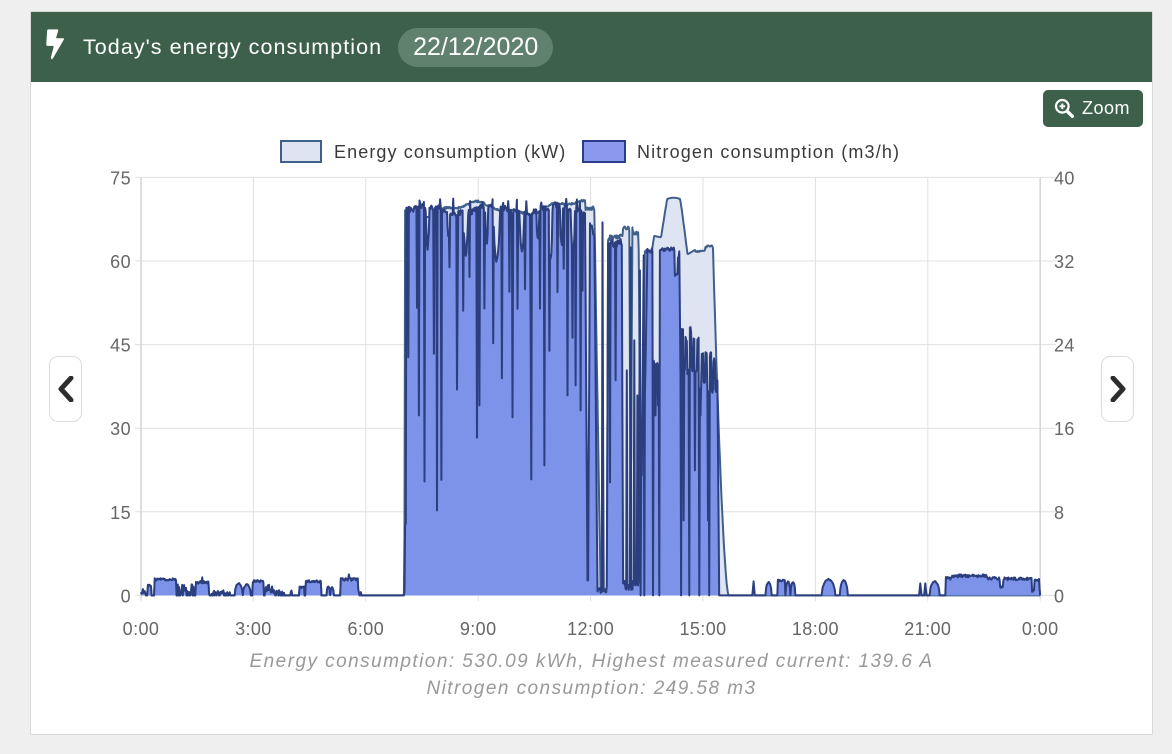  Describe the element at coordinates (478, 629) in the screenshot. I see `svg-text: 9:00` at that location.